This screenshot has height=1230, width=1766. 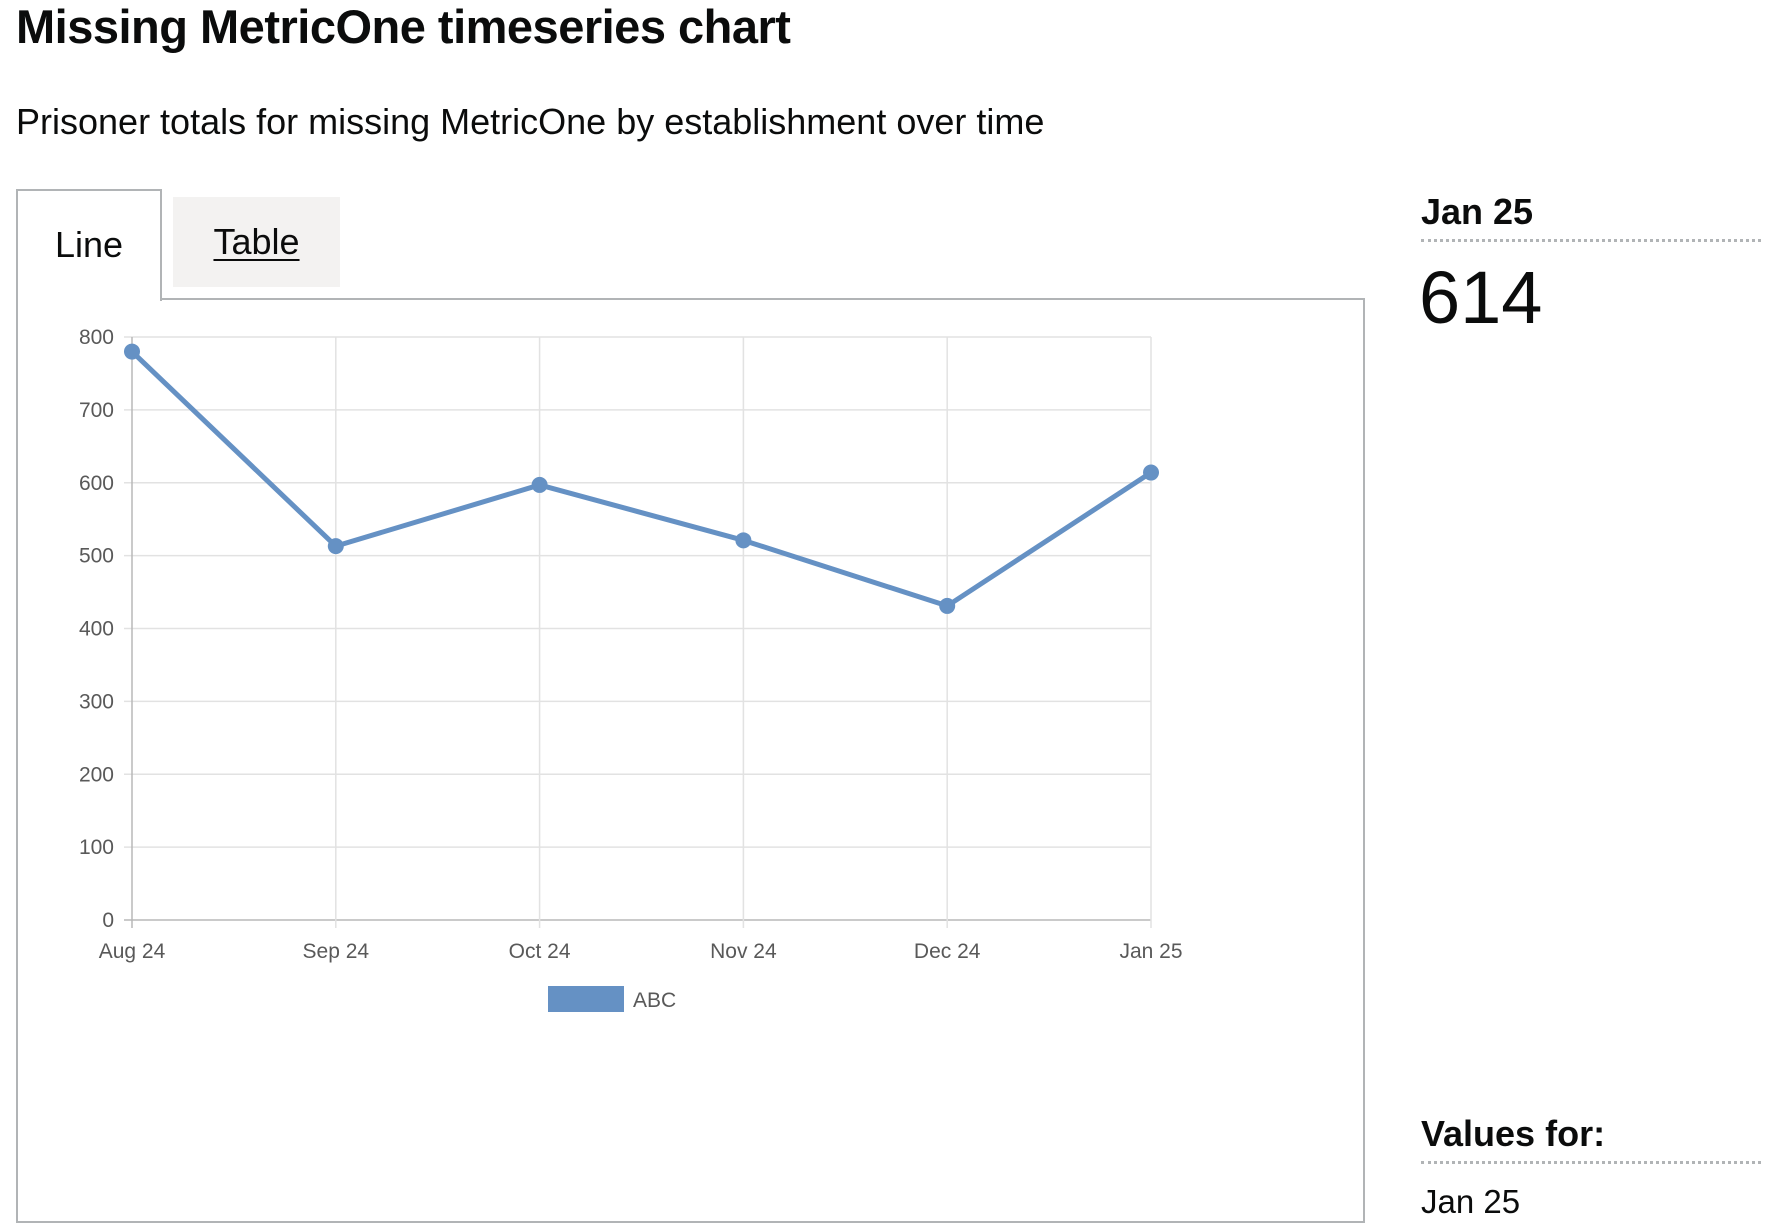 I want to click on y-tick-label: 100, so click(x=96, y=847).